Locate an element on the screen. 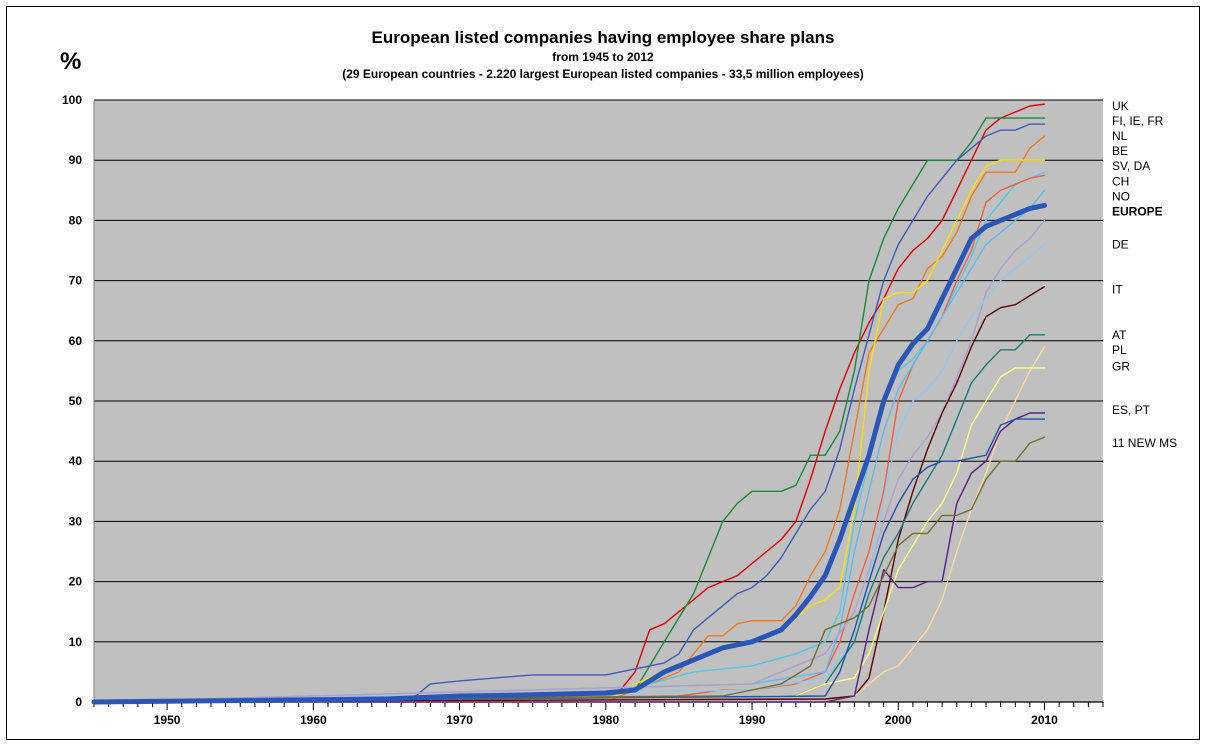 The width and height of the screenshot is (1206, 746). y-tick-label: 0 is located at coordinates (78, 702).